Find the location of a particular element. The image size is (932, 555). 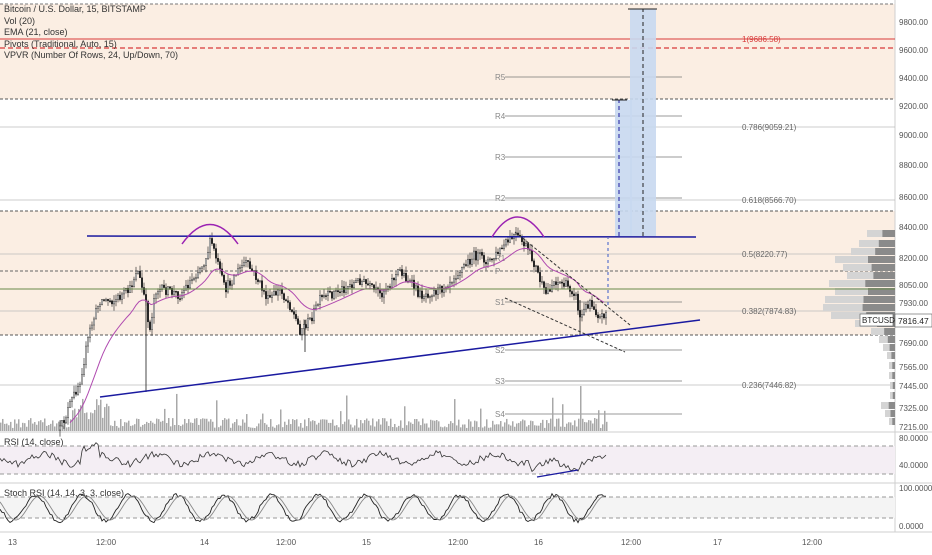

pivot-label: S3 is located at coordinates (500, 381).